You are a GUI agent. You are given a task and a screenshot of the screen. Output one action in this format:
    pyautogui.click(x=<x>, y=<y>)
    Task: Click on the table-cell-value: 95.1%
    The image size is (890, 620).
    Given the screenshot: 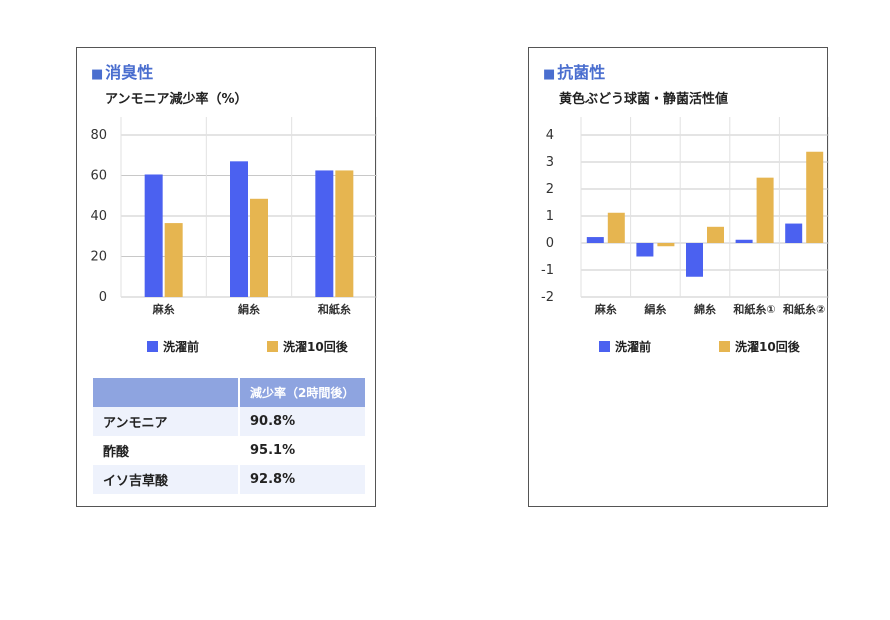 What is the action you would take?
    pyautogui.click(x=273, y=450)
    